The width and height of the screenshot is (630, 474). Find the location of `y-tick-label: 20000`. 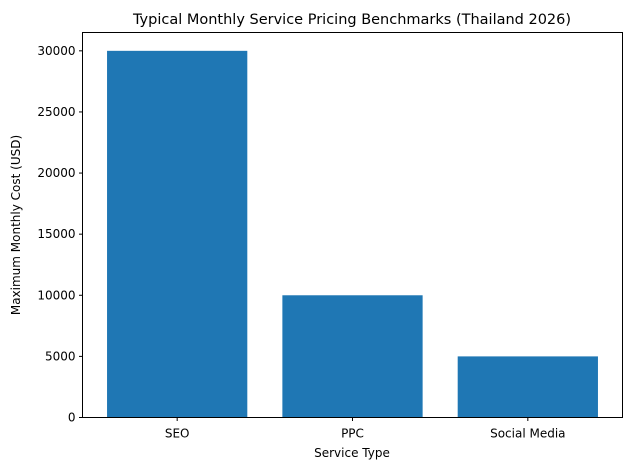

y-tick-label: 20000 is located at coordinates (56, 173).